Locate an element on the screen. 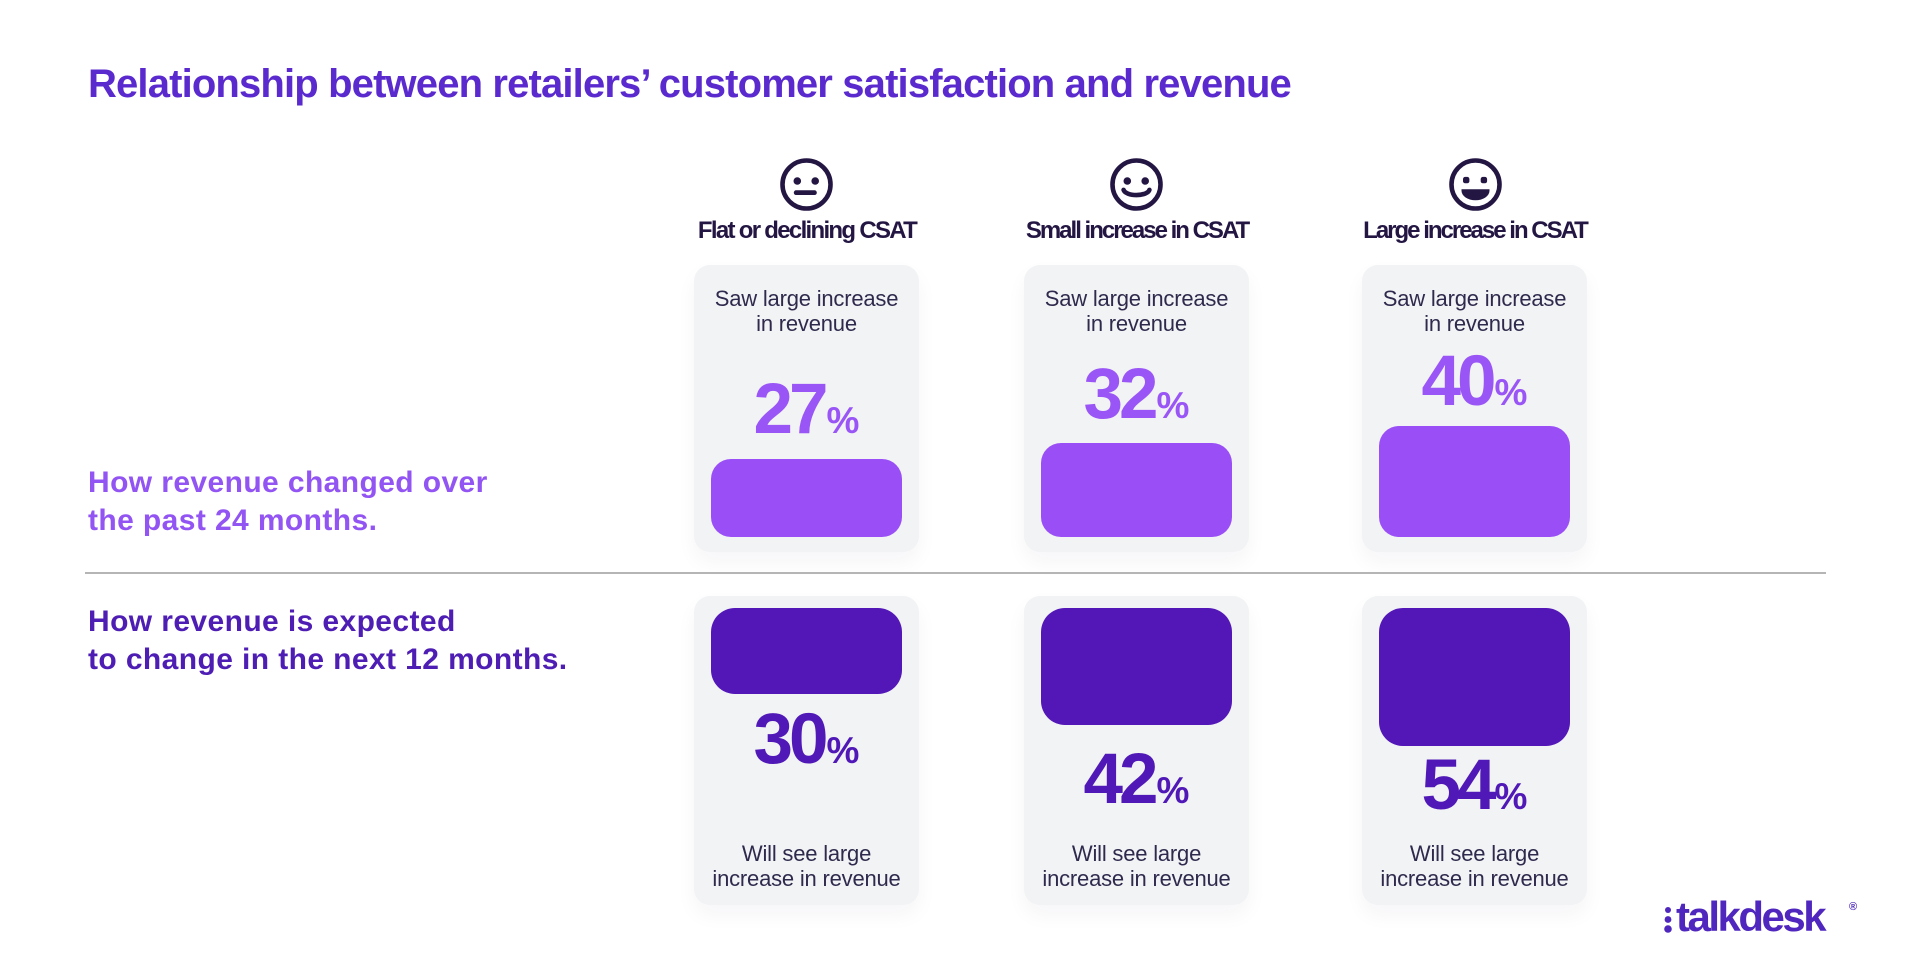  svg-text: talkdesk is located at coordinates (1751, 916).